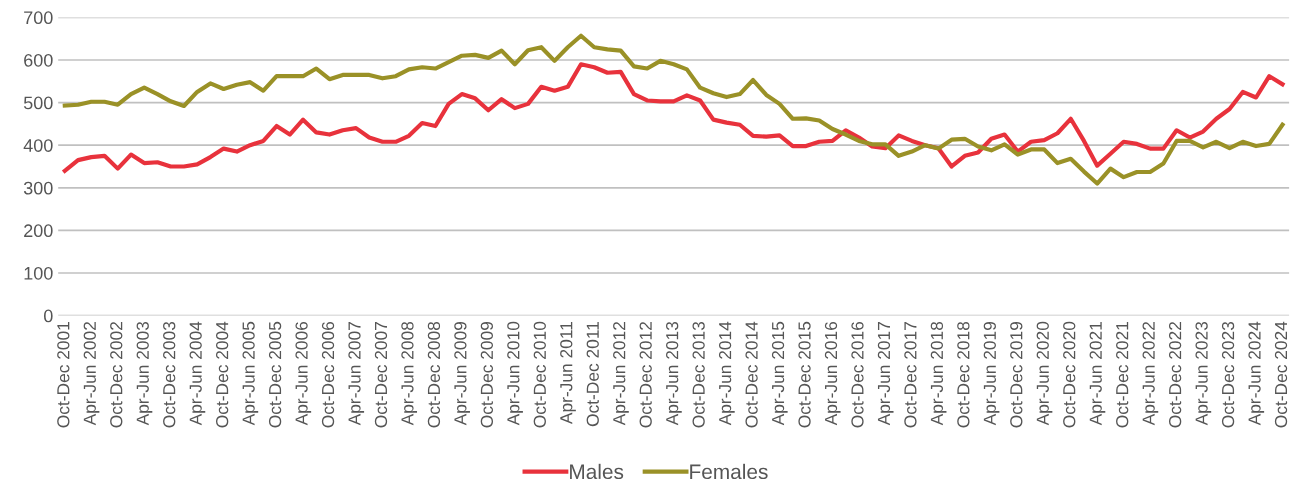 The width and height of the screenshot is (1293, 497). What do you see at coordinates (674, 373) in the screenshot?
I see `x-tick-label: Apr-Jun 2013` at bounding box center [674, 373].